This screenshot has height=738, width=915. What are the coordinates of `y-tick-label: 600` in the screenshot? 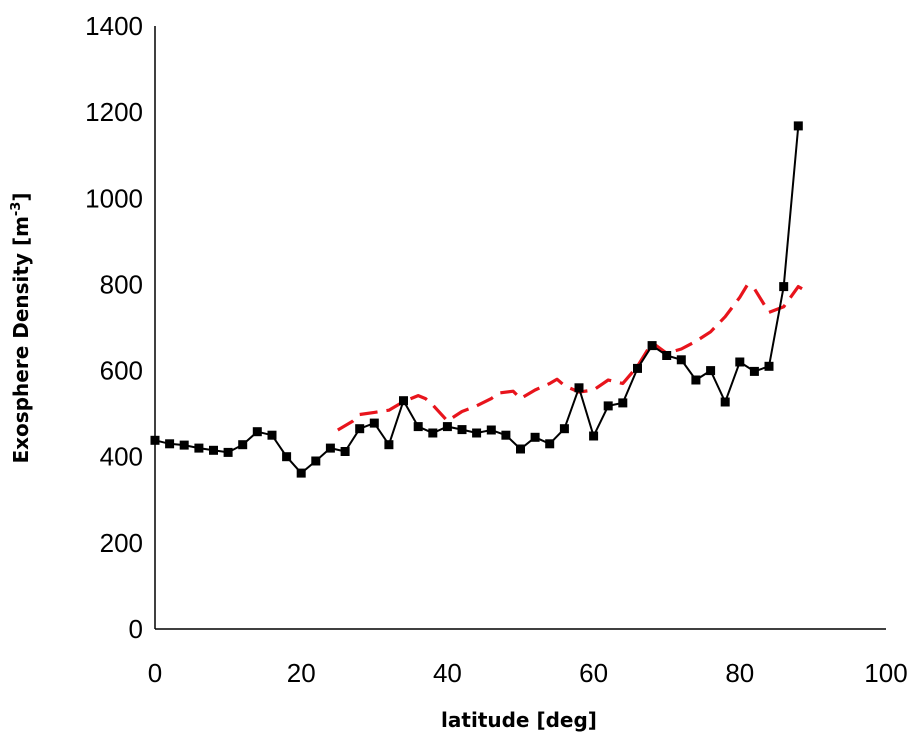 It's located at (121, 371).